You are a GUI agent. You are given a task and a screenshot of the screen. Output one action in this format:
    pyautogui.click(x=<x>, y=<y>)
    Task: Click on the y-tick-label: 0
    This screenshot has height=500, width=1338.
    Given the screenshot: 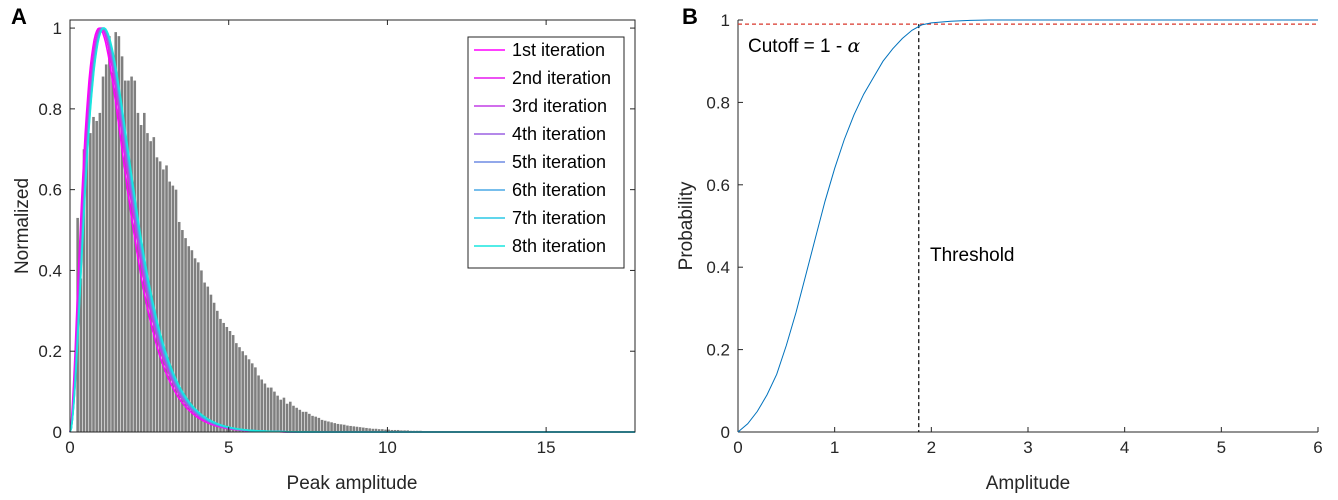 What is the action you would take?
    pyautogui.click(x=725, y=432)
    